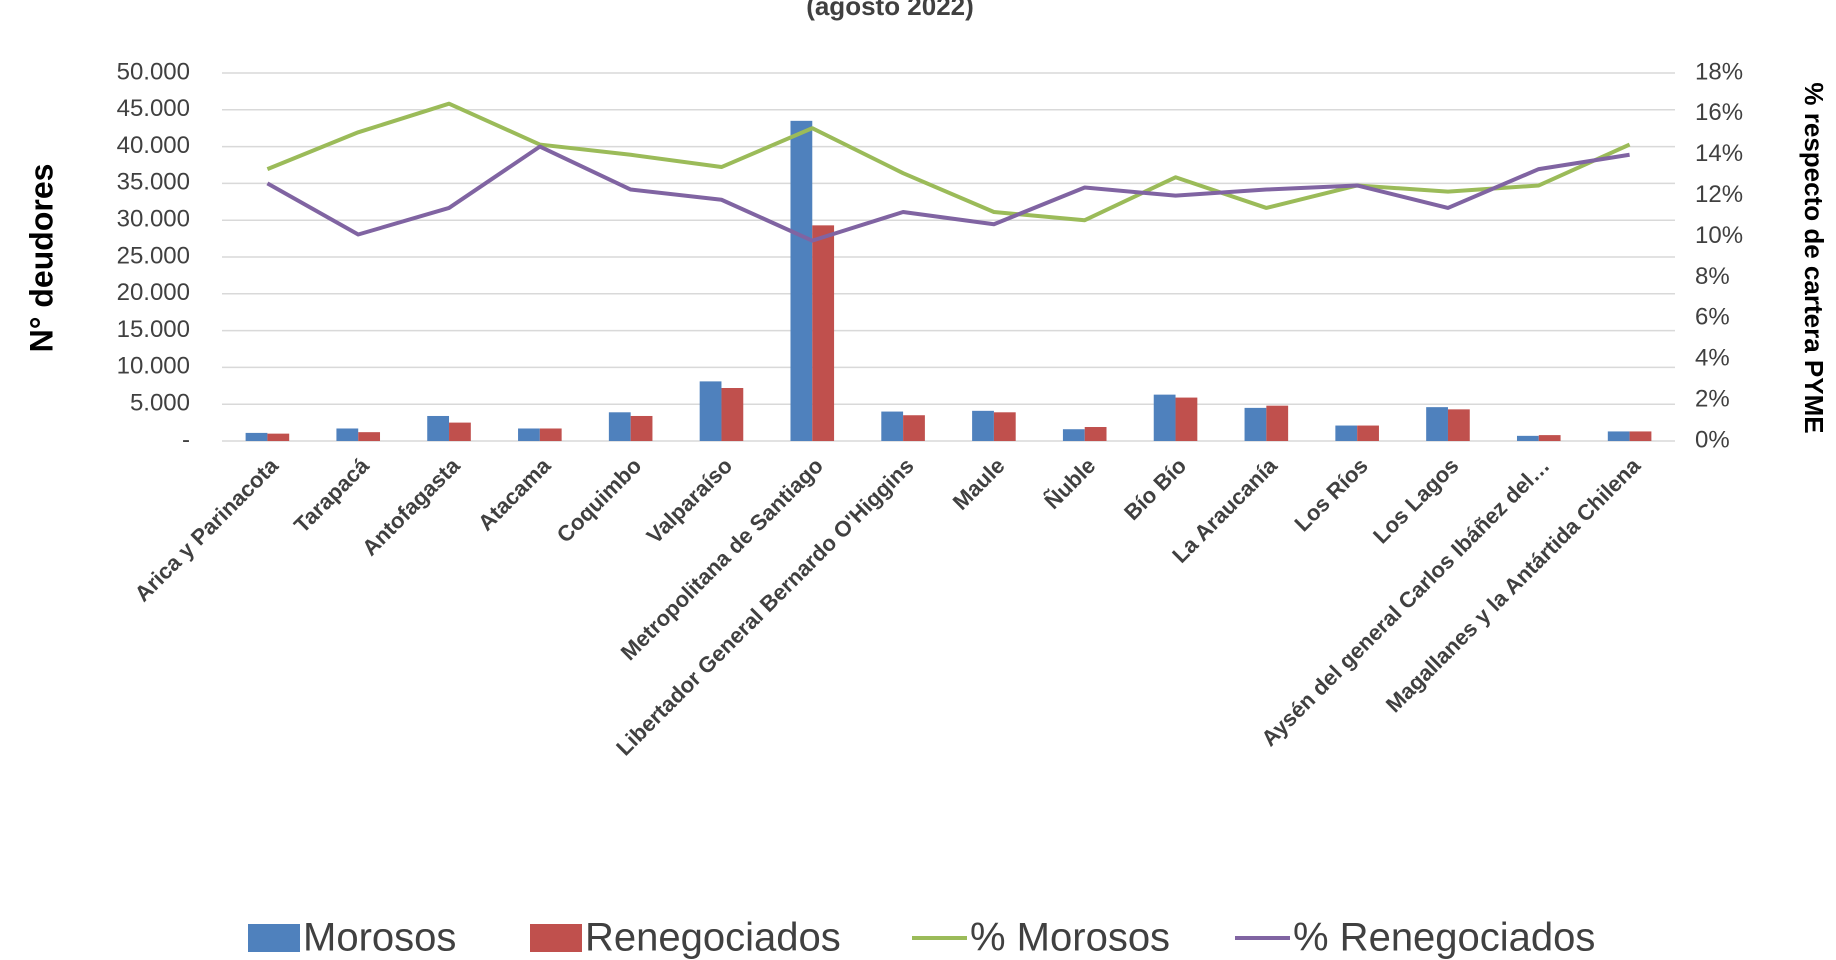 The width and height of the screenshot is (1836, 960). Describe the element at coordinates (331, 494) in the screenshot. I see `x-tick-label: Tarapacá` at that location.